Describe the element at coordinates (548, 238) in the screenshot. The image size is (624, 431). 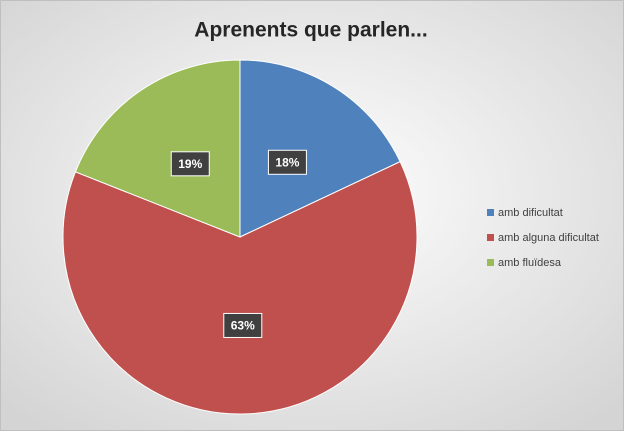
I see `legend-label: amb alguna dificultat` at that location.